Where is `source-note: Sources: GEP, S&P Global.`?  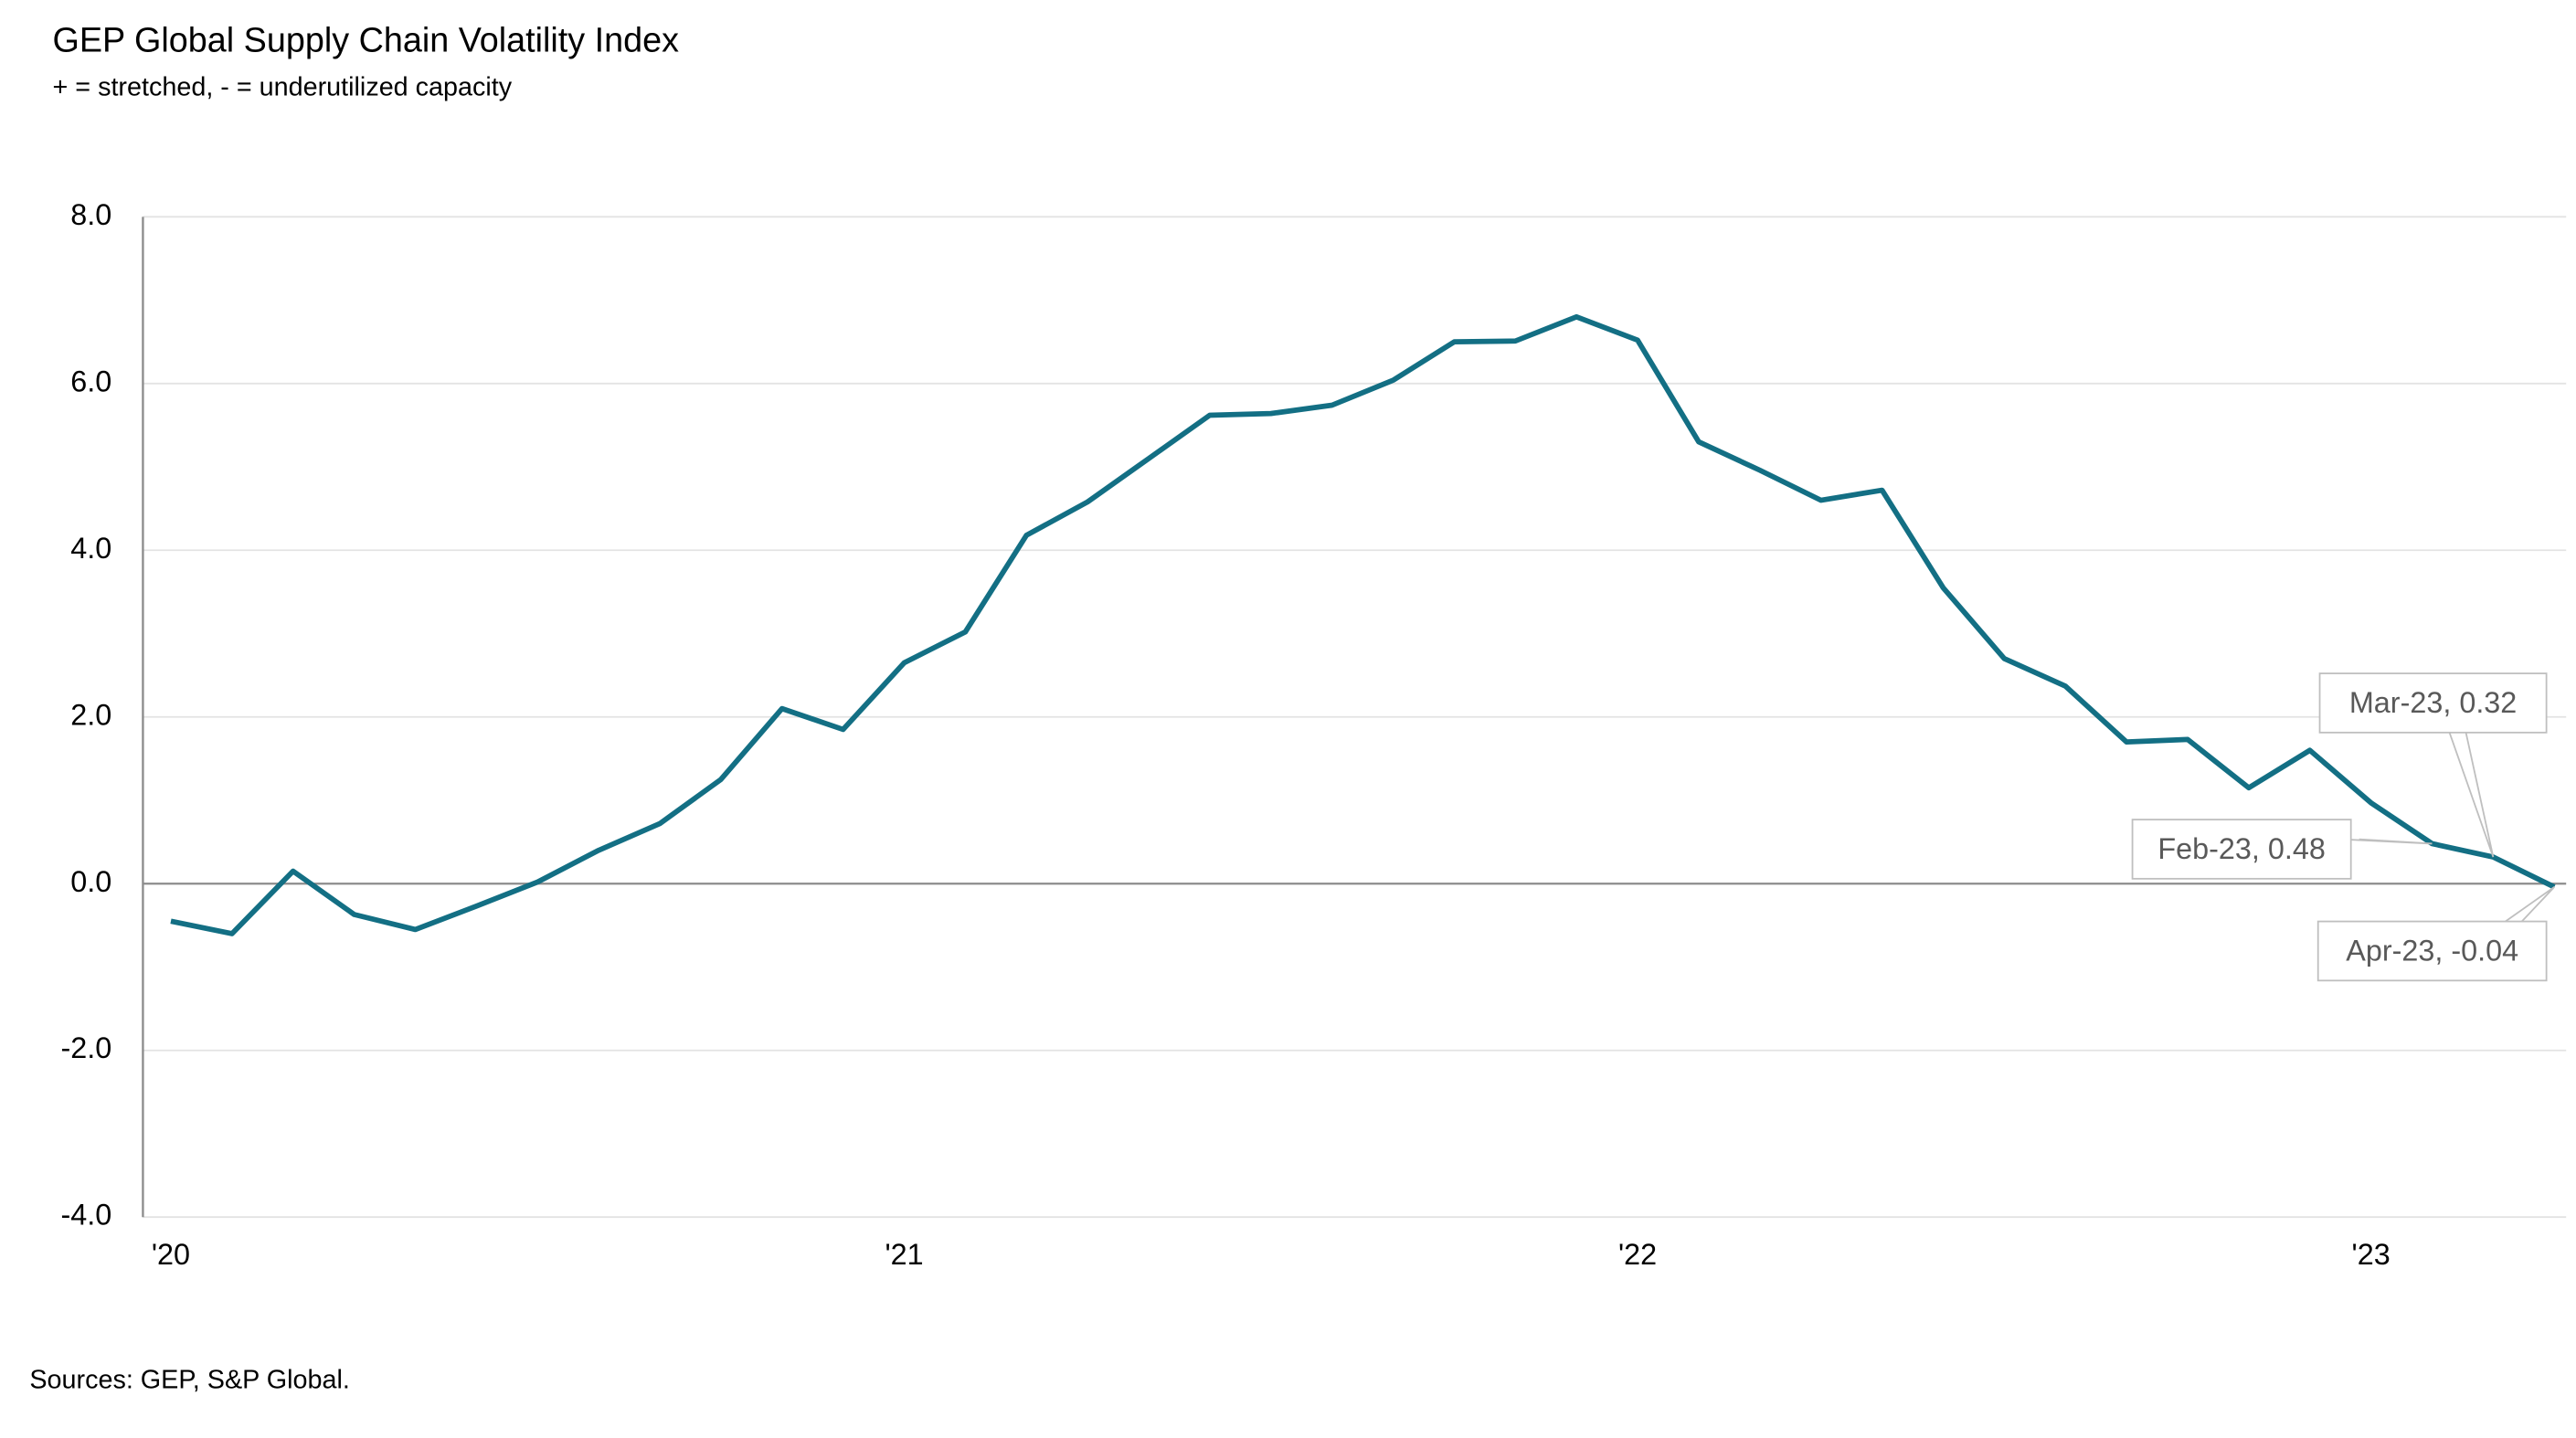
source-note: Sources: GEP, S&P Global. is located at coordinates (189, 1381).